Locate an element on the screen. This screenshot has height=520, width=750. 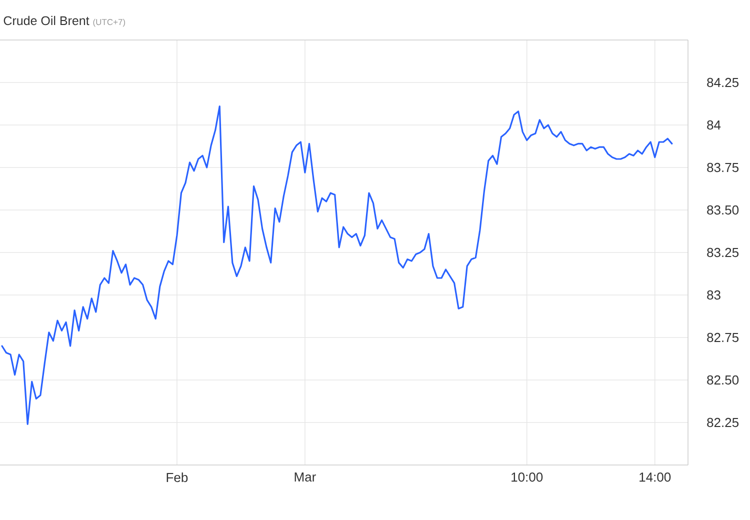
y-tick-label: 84.25 is located at coordinates (723, 83).